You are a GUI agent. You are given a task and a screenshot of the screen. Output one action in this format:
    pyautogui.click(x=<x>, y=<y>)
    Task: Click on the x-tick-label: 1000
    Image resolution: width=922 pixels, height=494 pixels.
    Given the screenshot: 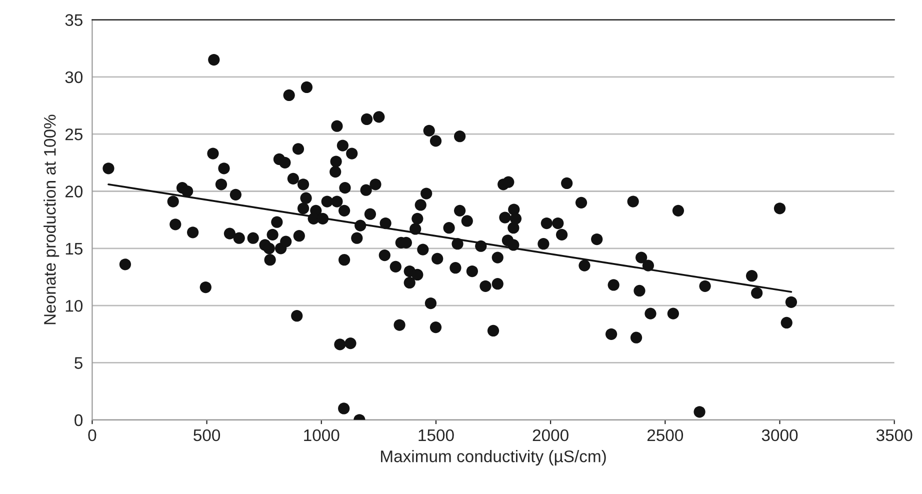 What is the action you would take?
    pyautogui.click(x=322, y=435)
    